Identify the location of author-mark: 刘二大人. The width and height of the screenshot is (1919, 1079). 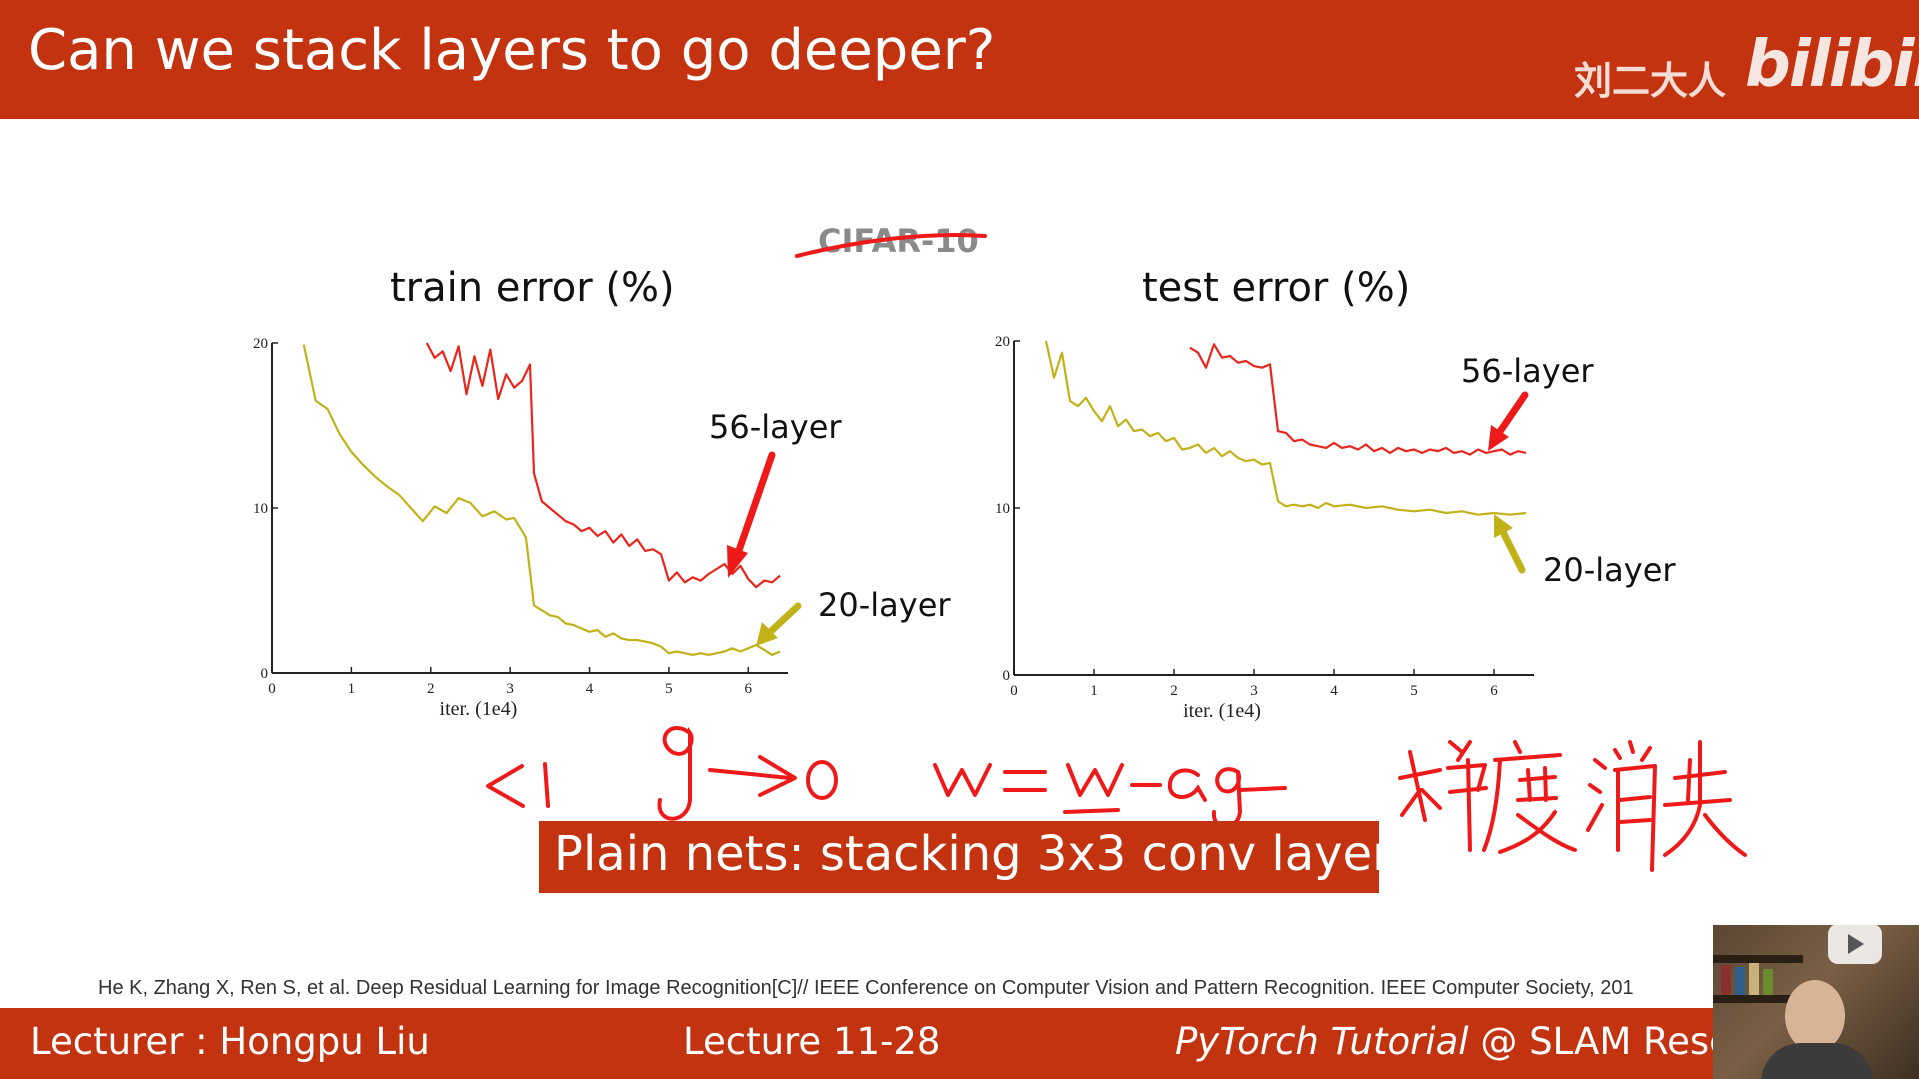
(1650, 81).